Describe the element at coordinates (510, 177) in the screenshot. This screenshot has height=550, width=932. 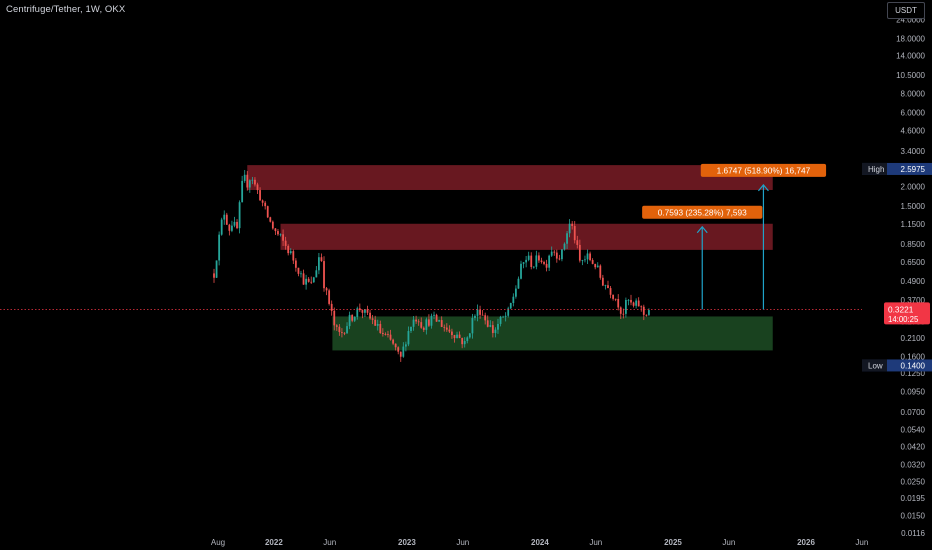
I see `resistance-zone-upper` at that location.